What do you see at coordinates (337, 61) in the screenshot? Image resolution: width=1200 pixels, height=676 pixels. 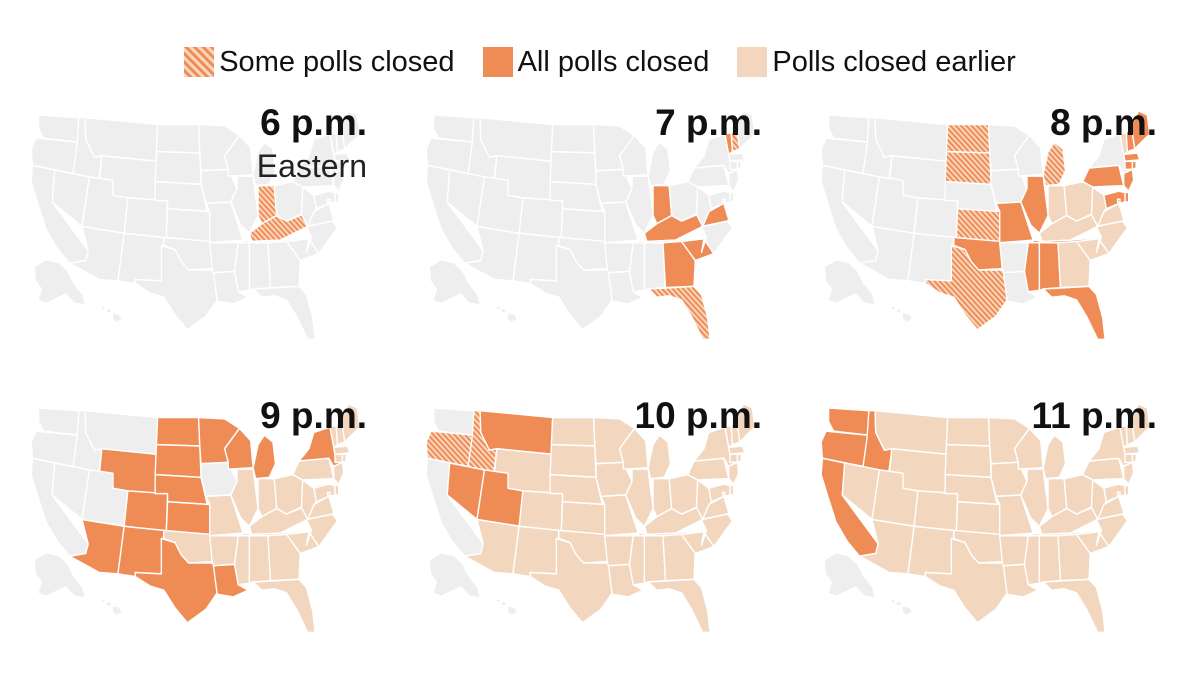 I see `legend-label-some-polls: Some polls closed` at bounding box center [337, 61].